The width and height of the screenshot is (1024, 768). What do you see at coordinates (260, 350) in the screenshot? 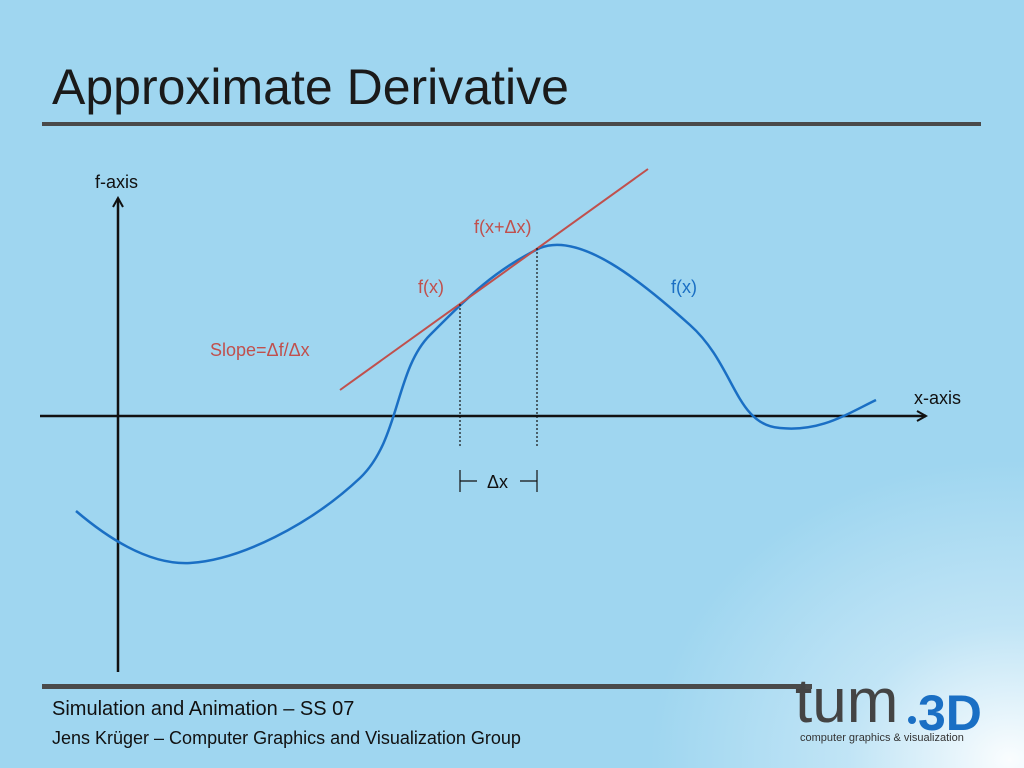
I see `slope-label: Slope=Δf/Δx` at bounding box center [260, 350].